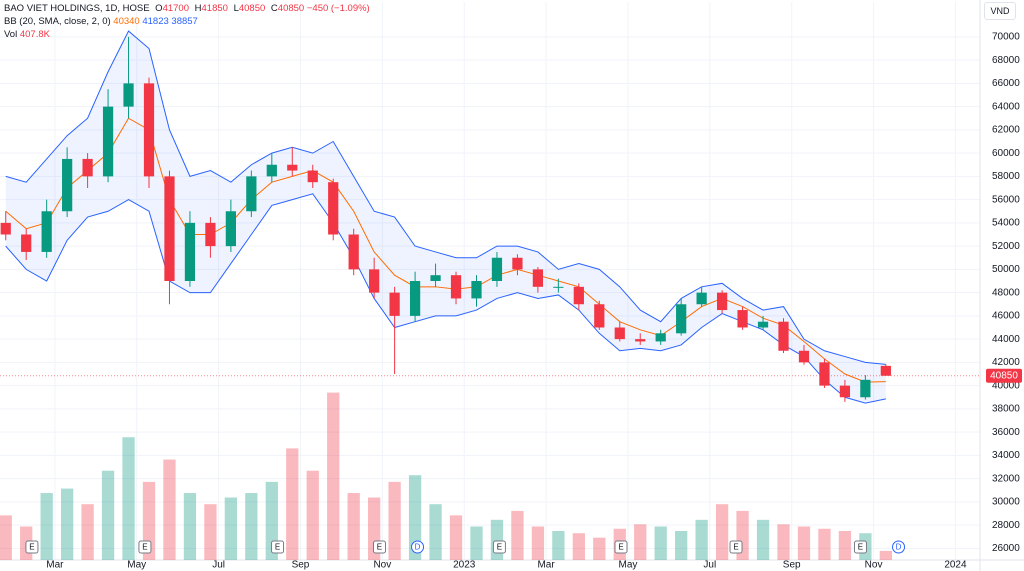 The height and width of the screenshot is (571, 1024). Describe the element at coordinates (1006, 153) in the screenshot. I see `y-tick-label: 60000` at that location.